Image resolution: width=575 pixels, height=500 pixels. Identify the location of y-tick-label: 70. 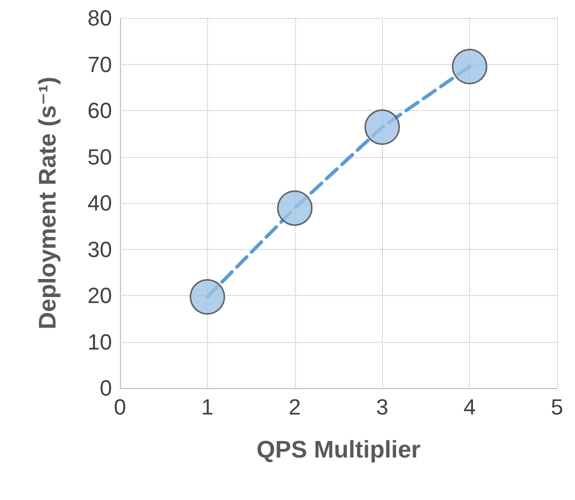
(100, 64).